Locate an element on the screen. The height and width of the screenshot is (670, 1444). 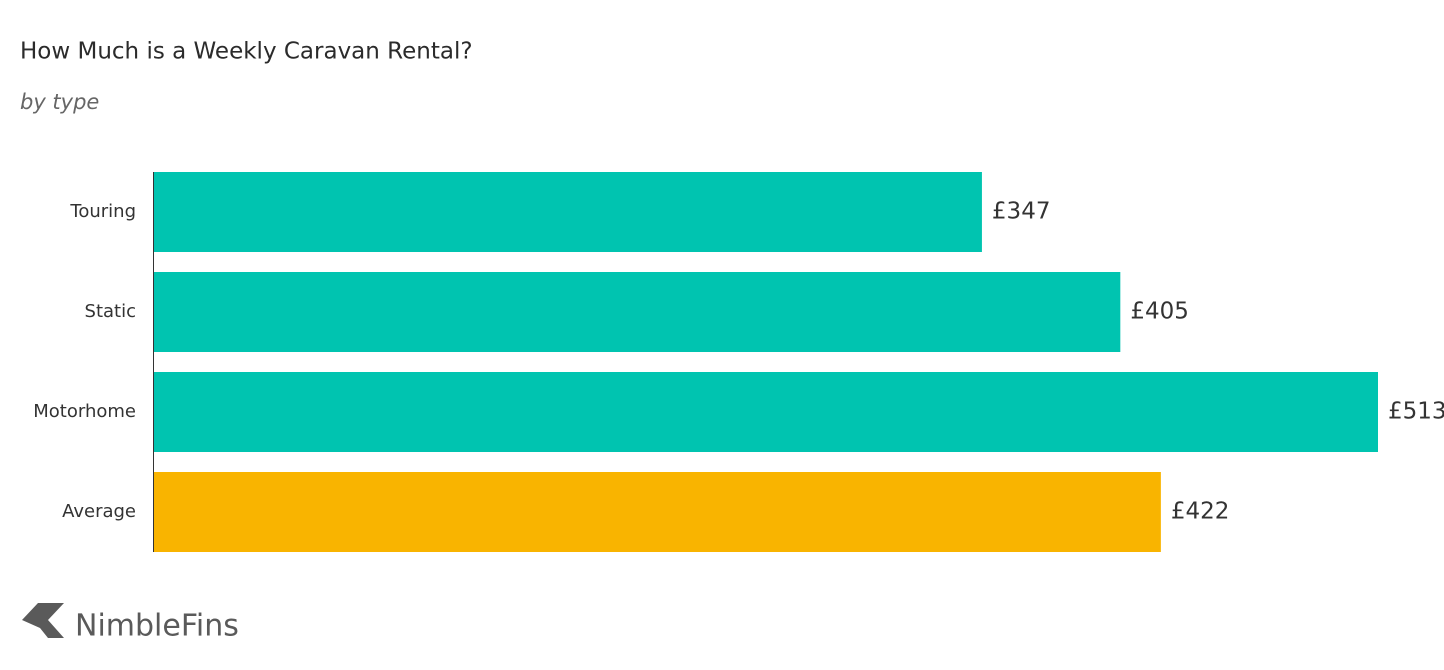
value-label: £422 is located at coordinates (1200, 512).